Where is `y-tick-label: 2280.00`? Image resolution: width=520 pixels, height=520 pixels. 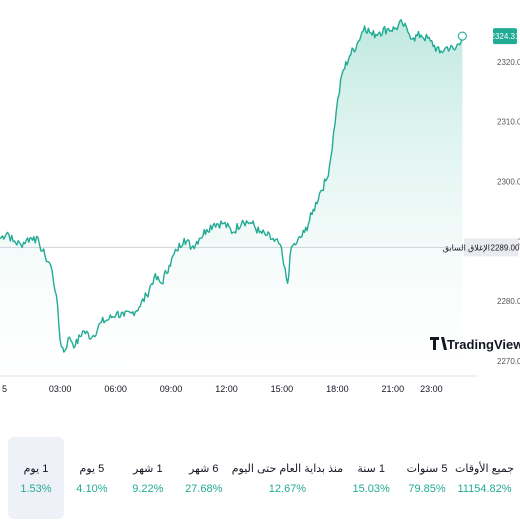 y-tick-label: 2280.00 is located at coordinates (508, 301).